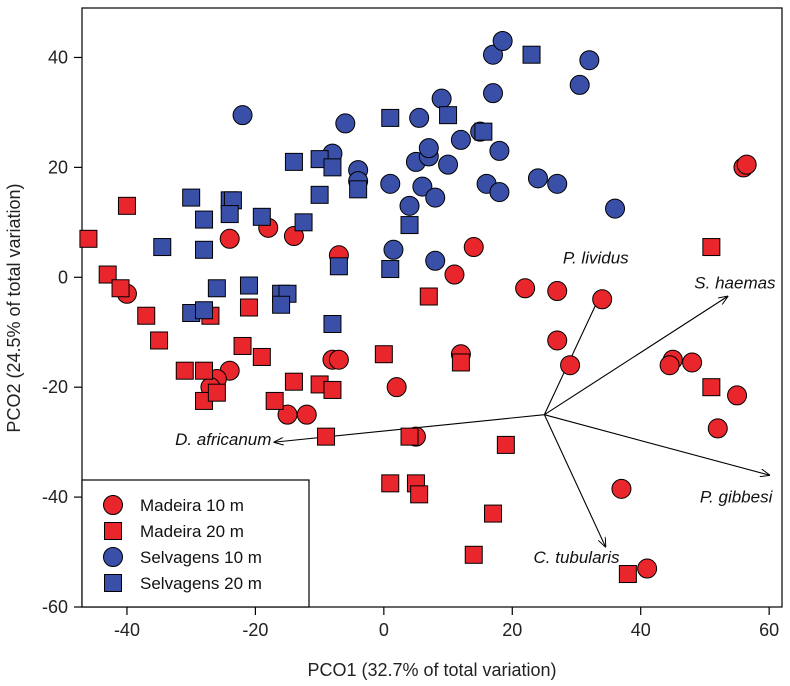  Describe the element at coordinates (737, 497) in the screenshot. I see `vector-label: P. gibbesi` at that location.